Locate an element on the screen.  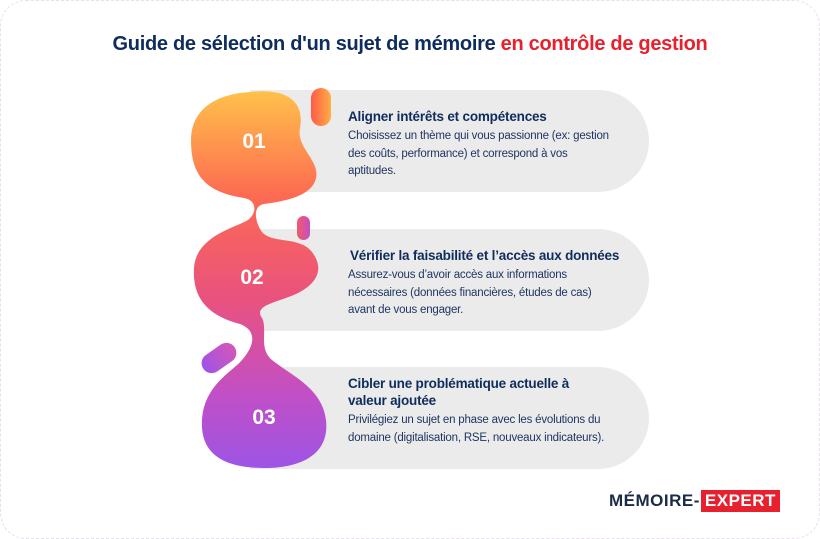
accent-drop-3-icon is located at coordinates (219, 358).